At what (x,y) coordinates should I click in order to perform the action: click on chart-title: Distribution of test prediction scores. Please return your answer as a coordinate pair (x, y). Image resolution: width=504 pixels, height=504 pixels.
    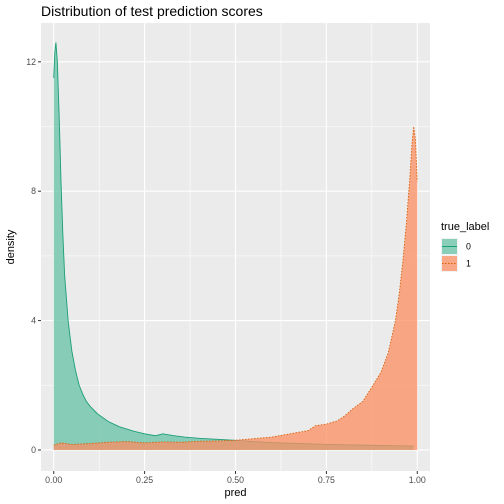
    Looking at the image, I should click on (152, 11).